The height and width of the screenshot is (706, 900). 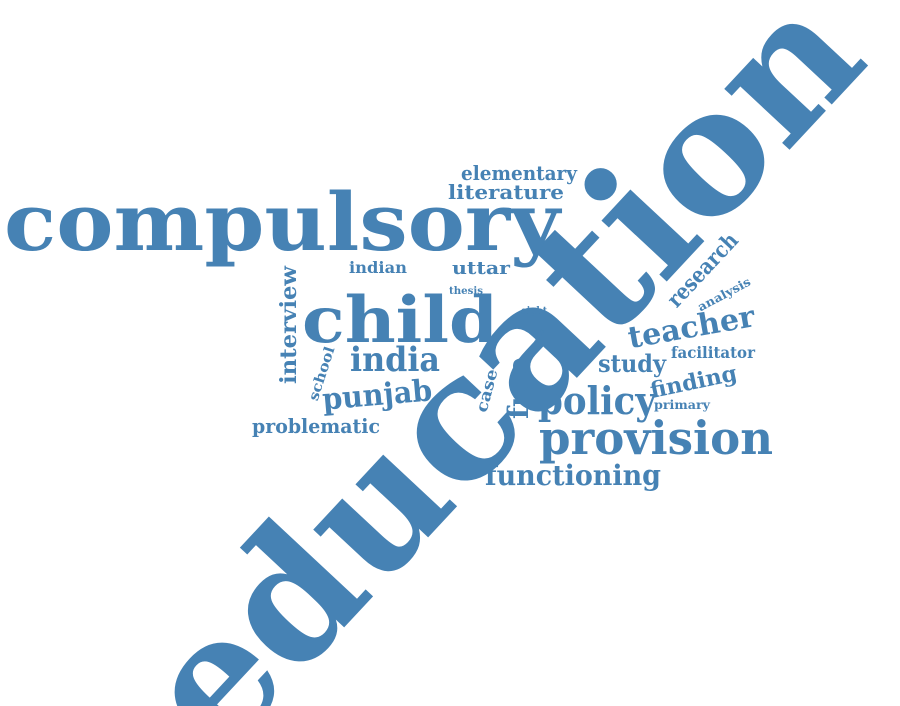 I want to click on word-functioning: functioning, so click(x=573, y=475).